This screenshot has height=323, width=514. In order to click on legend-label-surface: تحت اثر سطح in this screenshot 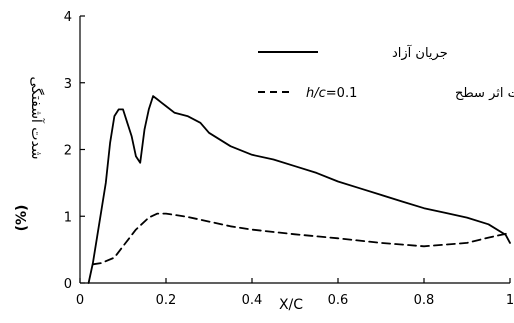, I will do `click(484, 93)`.